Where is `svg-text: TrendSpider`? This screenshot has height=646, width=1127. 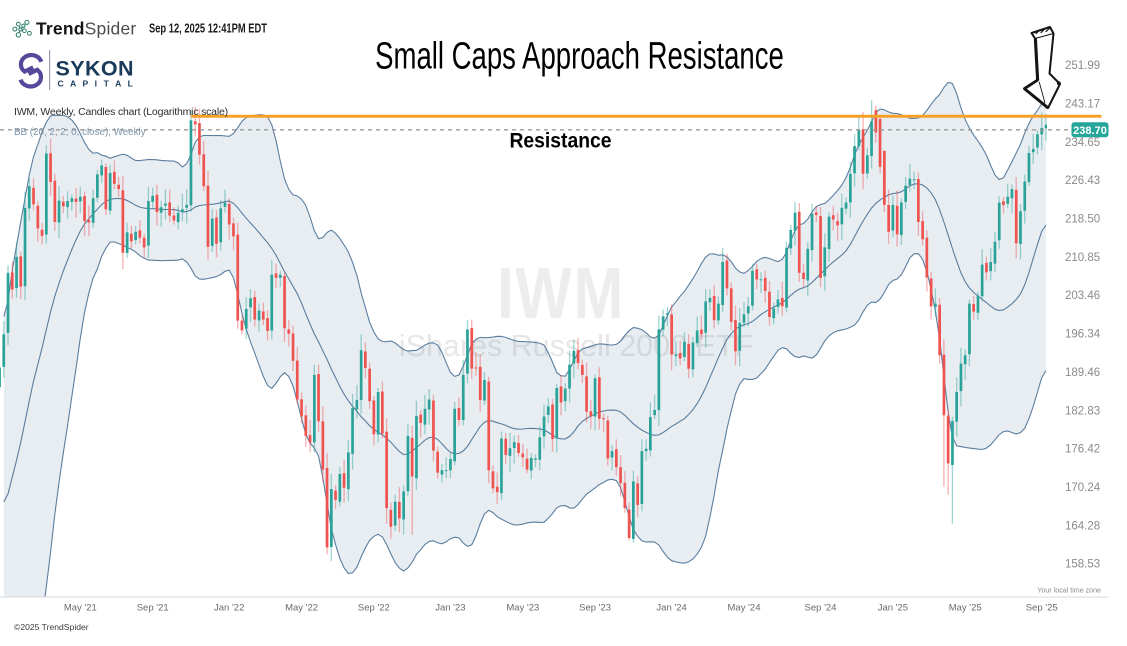
svg-text: TrendSpider is located at coordinates (86, 29).